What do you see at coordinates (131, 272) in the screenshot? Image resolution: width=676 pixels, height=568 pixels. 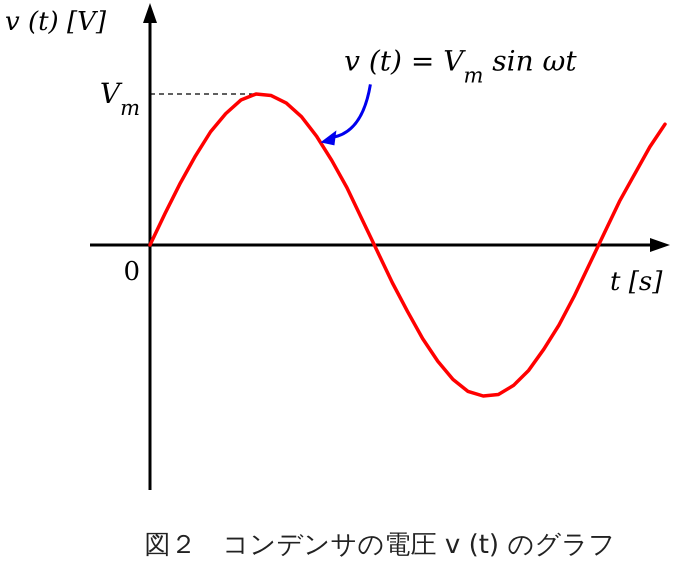 I see `text: 0` at bounding box center [131, 272].